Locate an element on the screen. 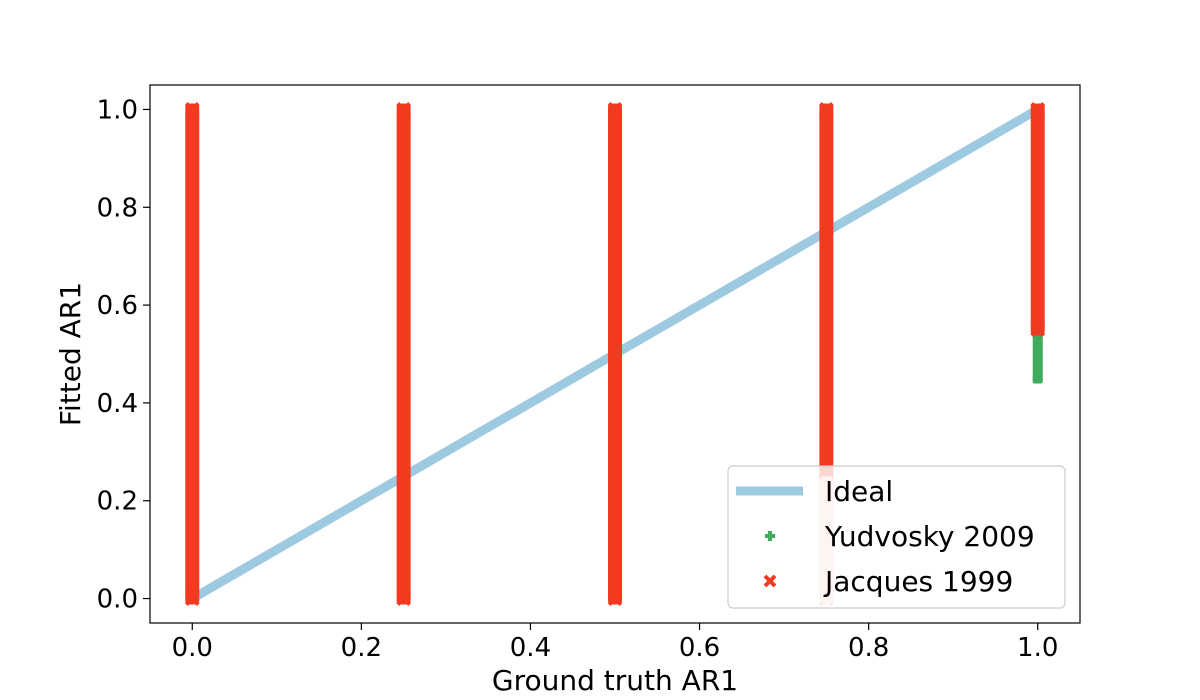  x-tick-label: 0.0 is located at coordinates (192, 648).